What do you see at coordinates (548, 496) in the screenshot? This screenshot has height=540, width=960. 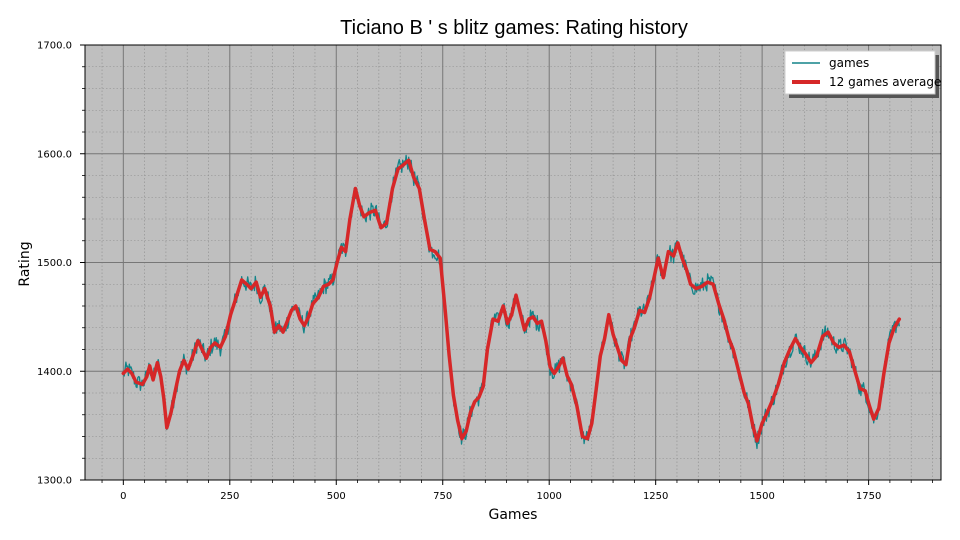 I see `x-tick-label: 1000` at bounding box center [548, 496].